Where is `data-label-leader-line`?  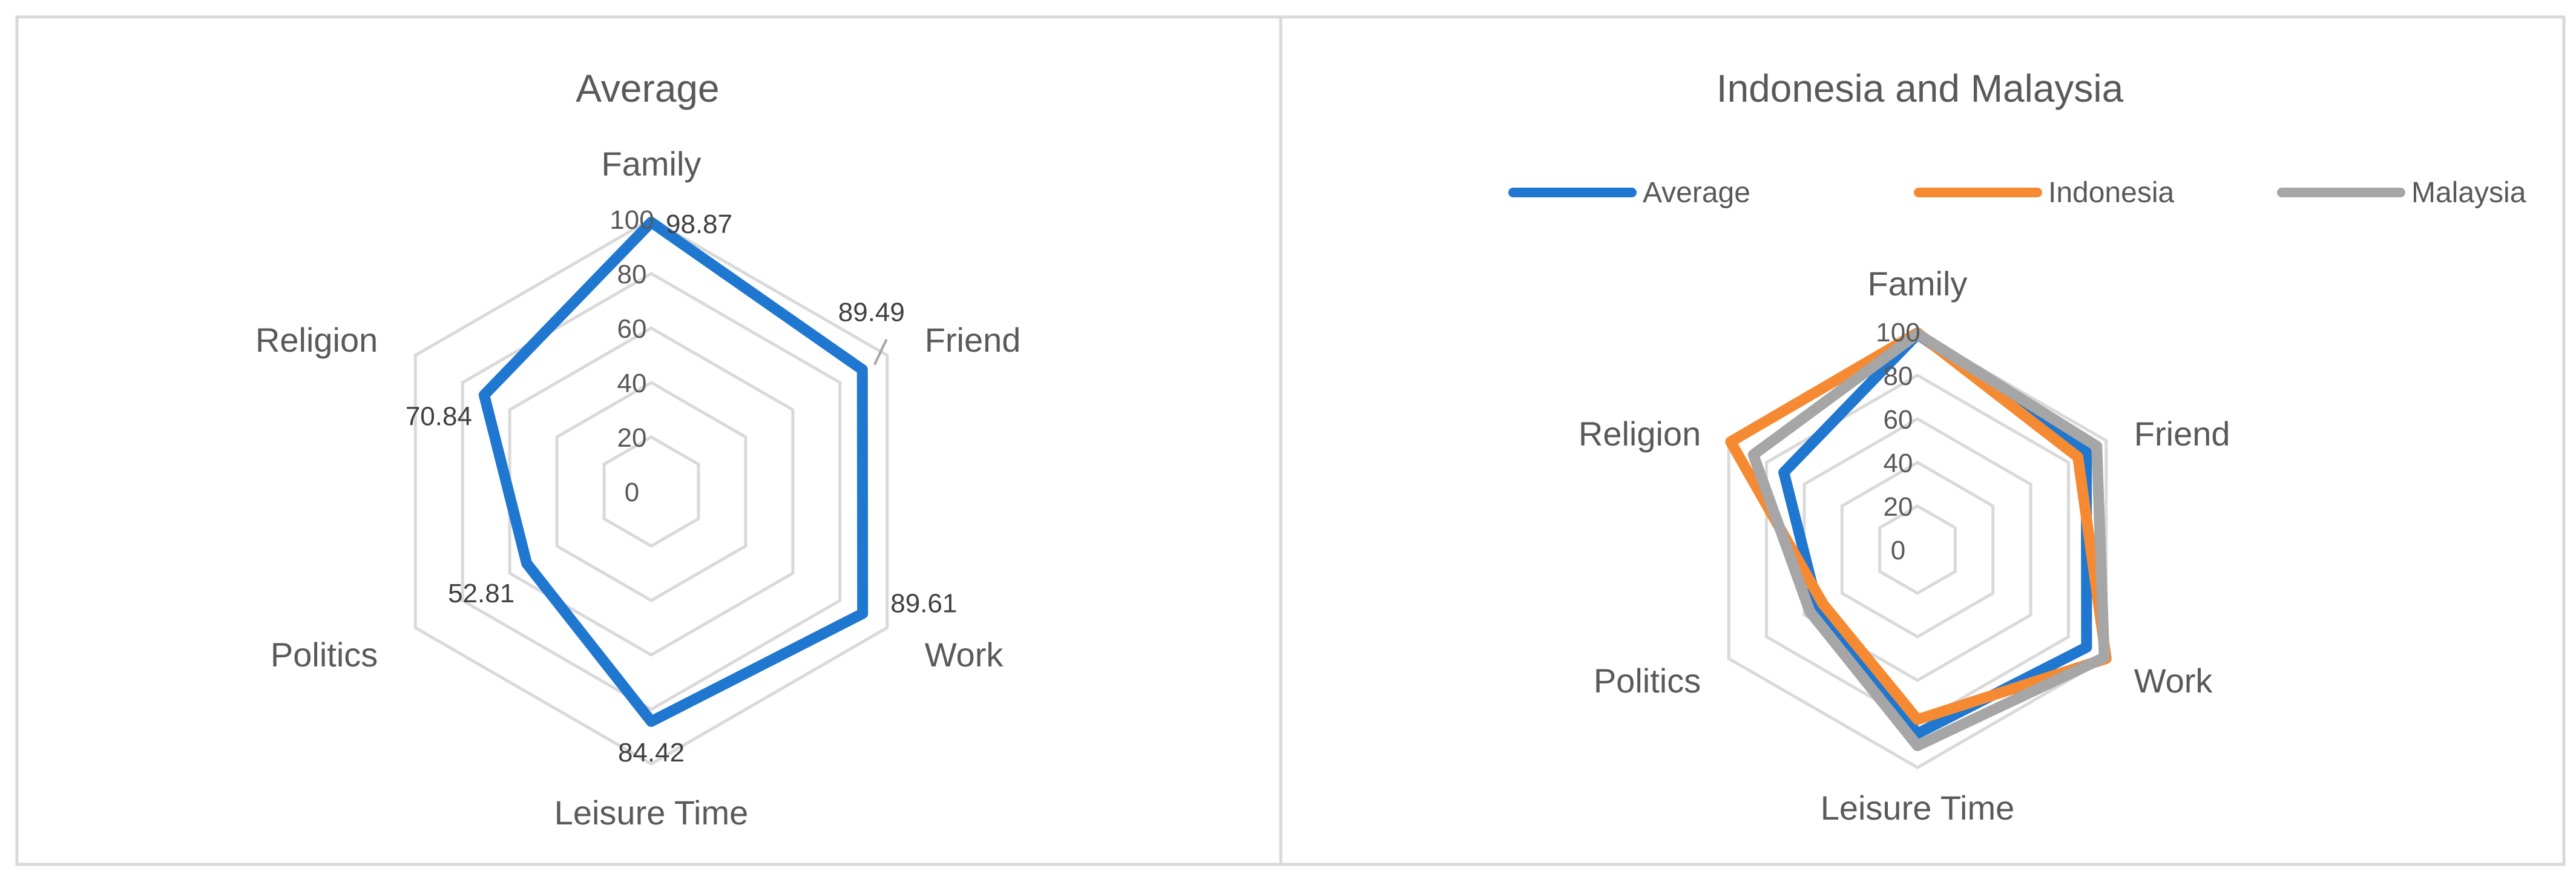 data-label-leader-line is located at coordinates (880, 352).